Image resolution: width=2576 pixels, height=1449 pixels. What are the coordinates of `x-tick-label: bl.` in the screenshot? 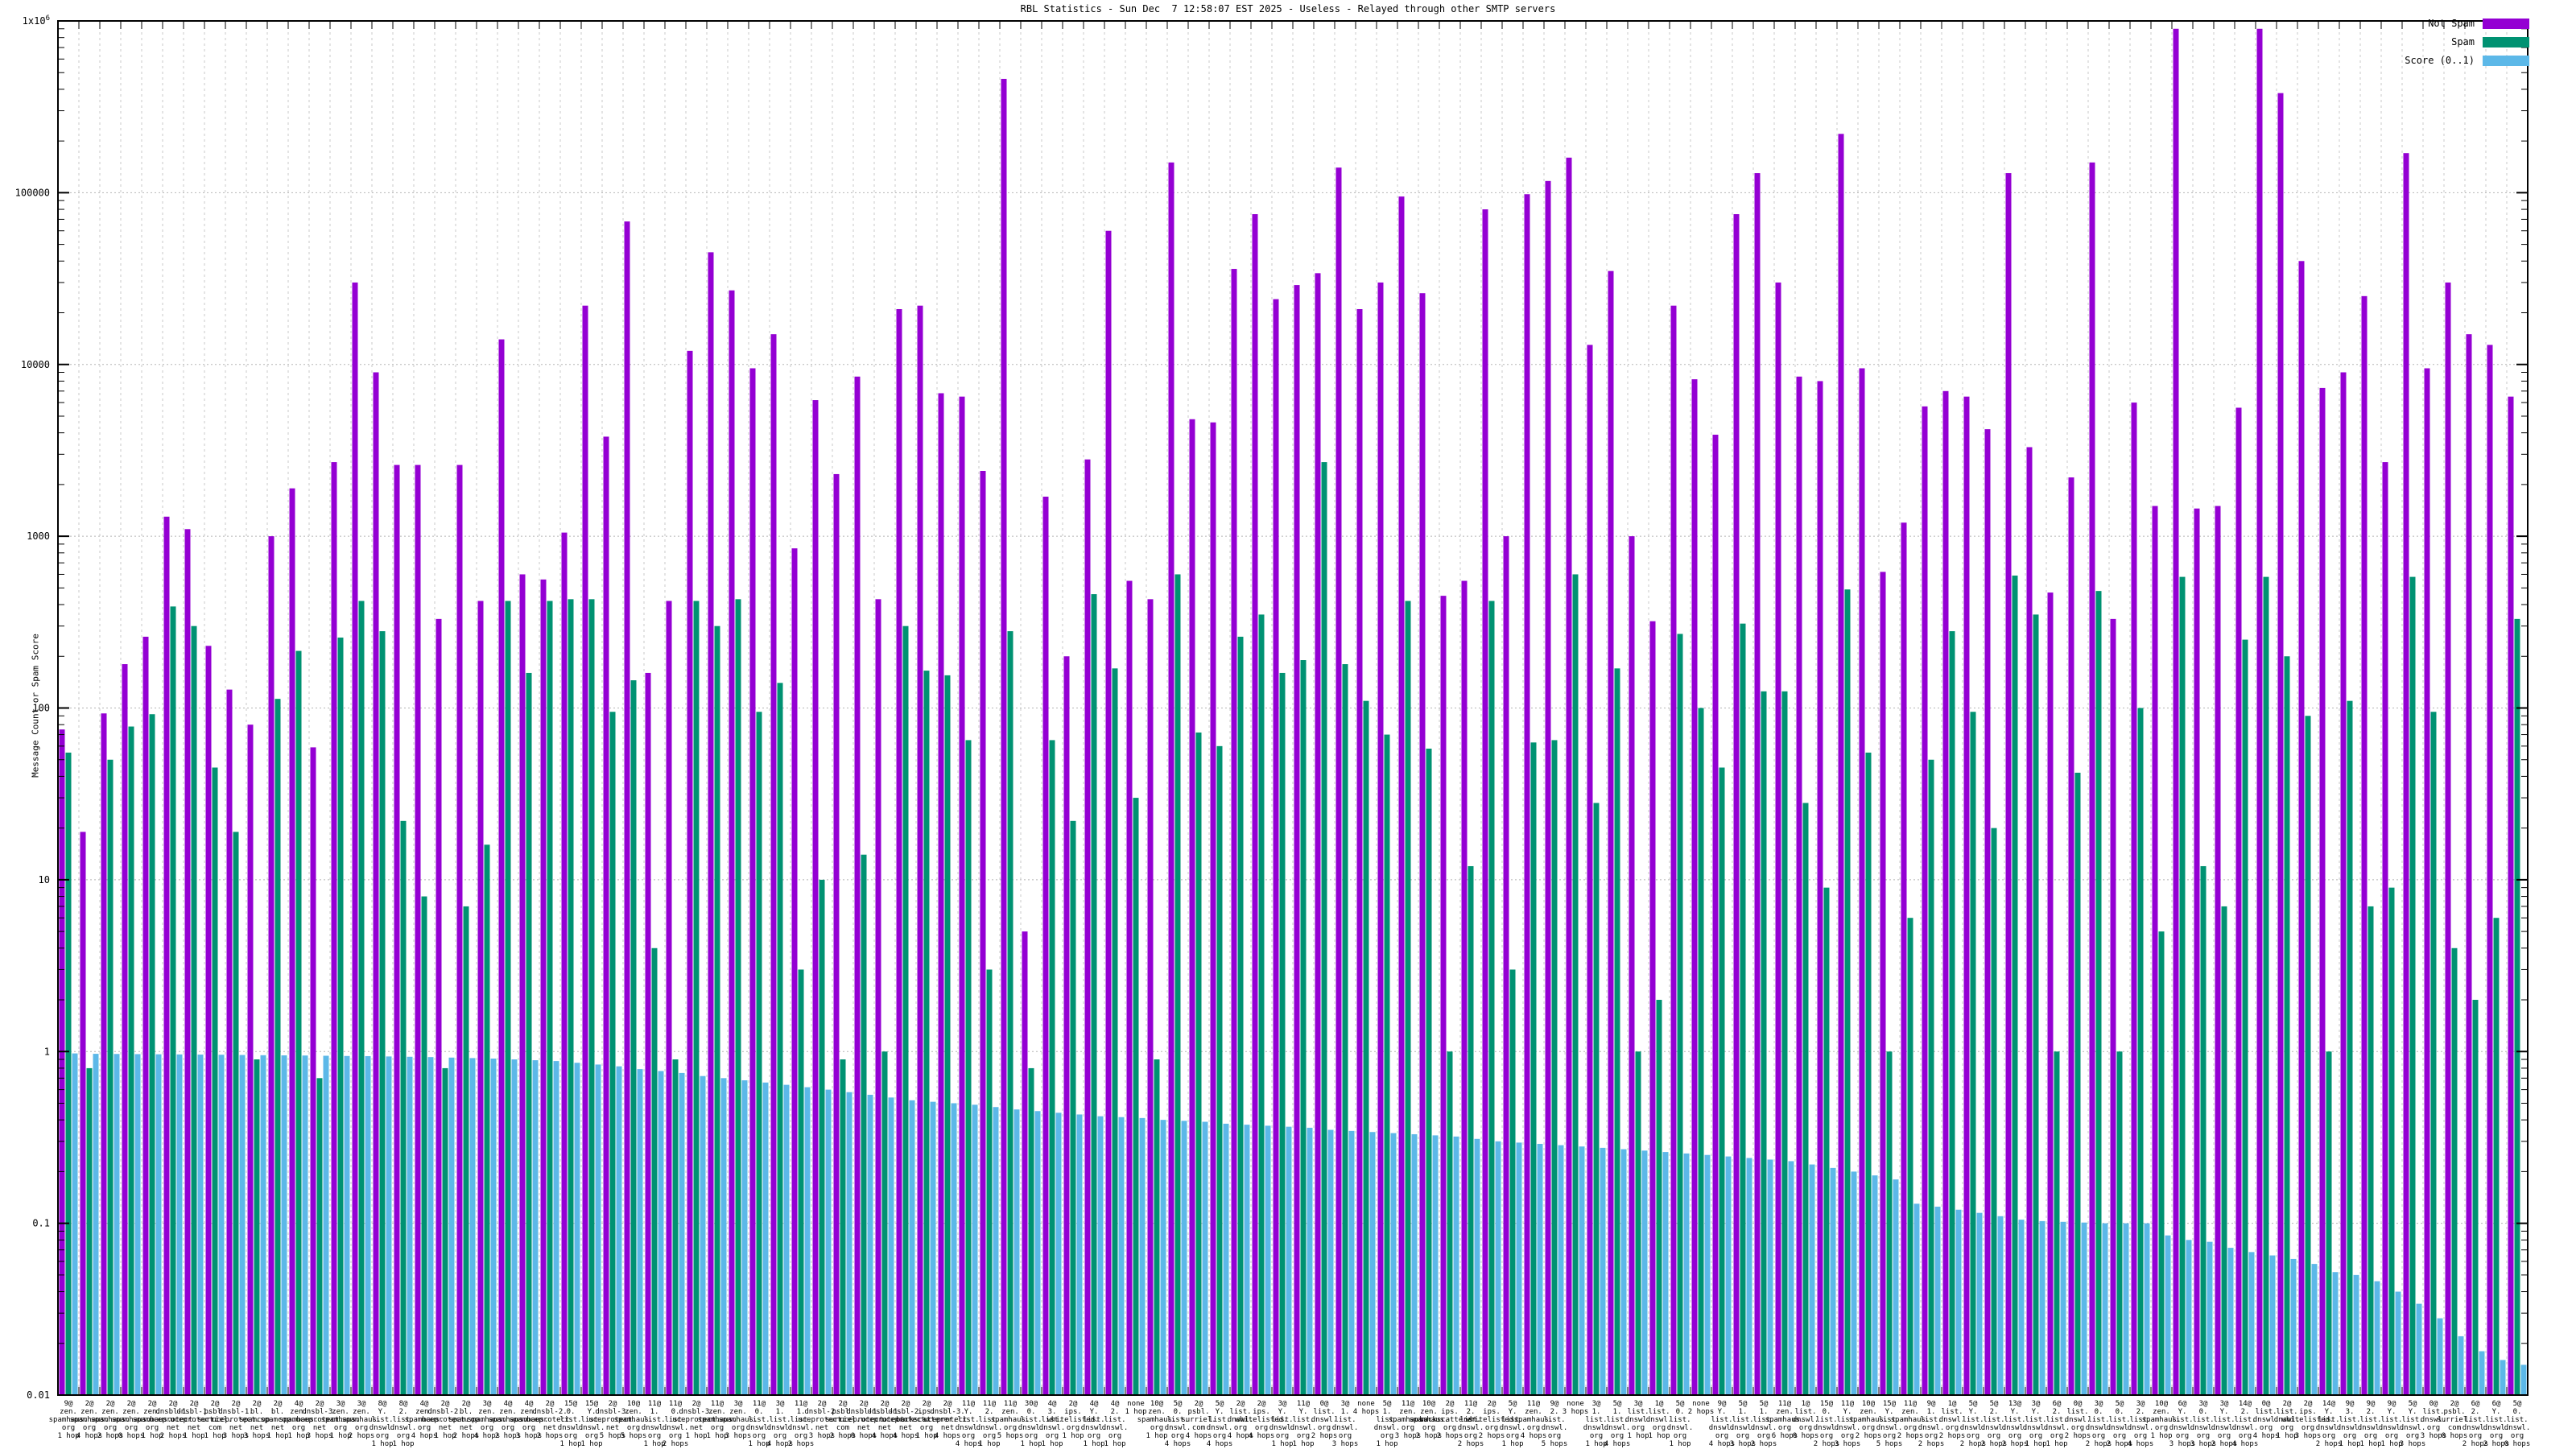 It's located at (277, 1412).